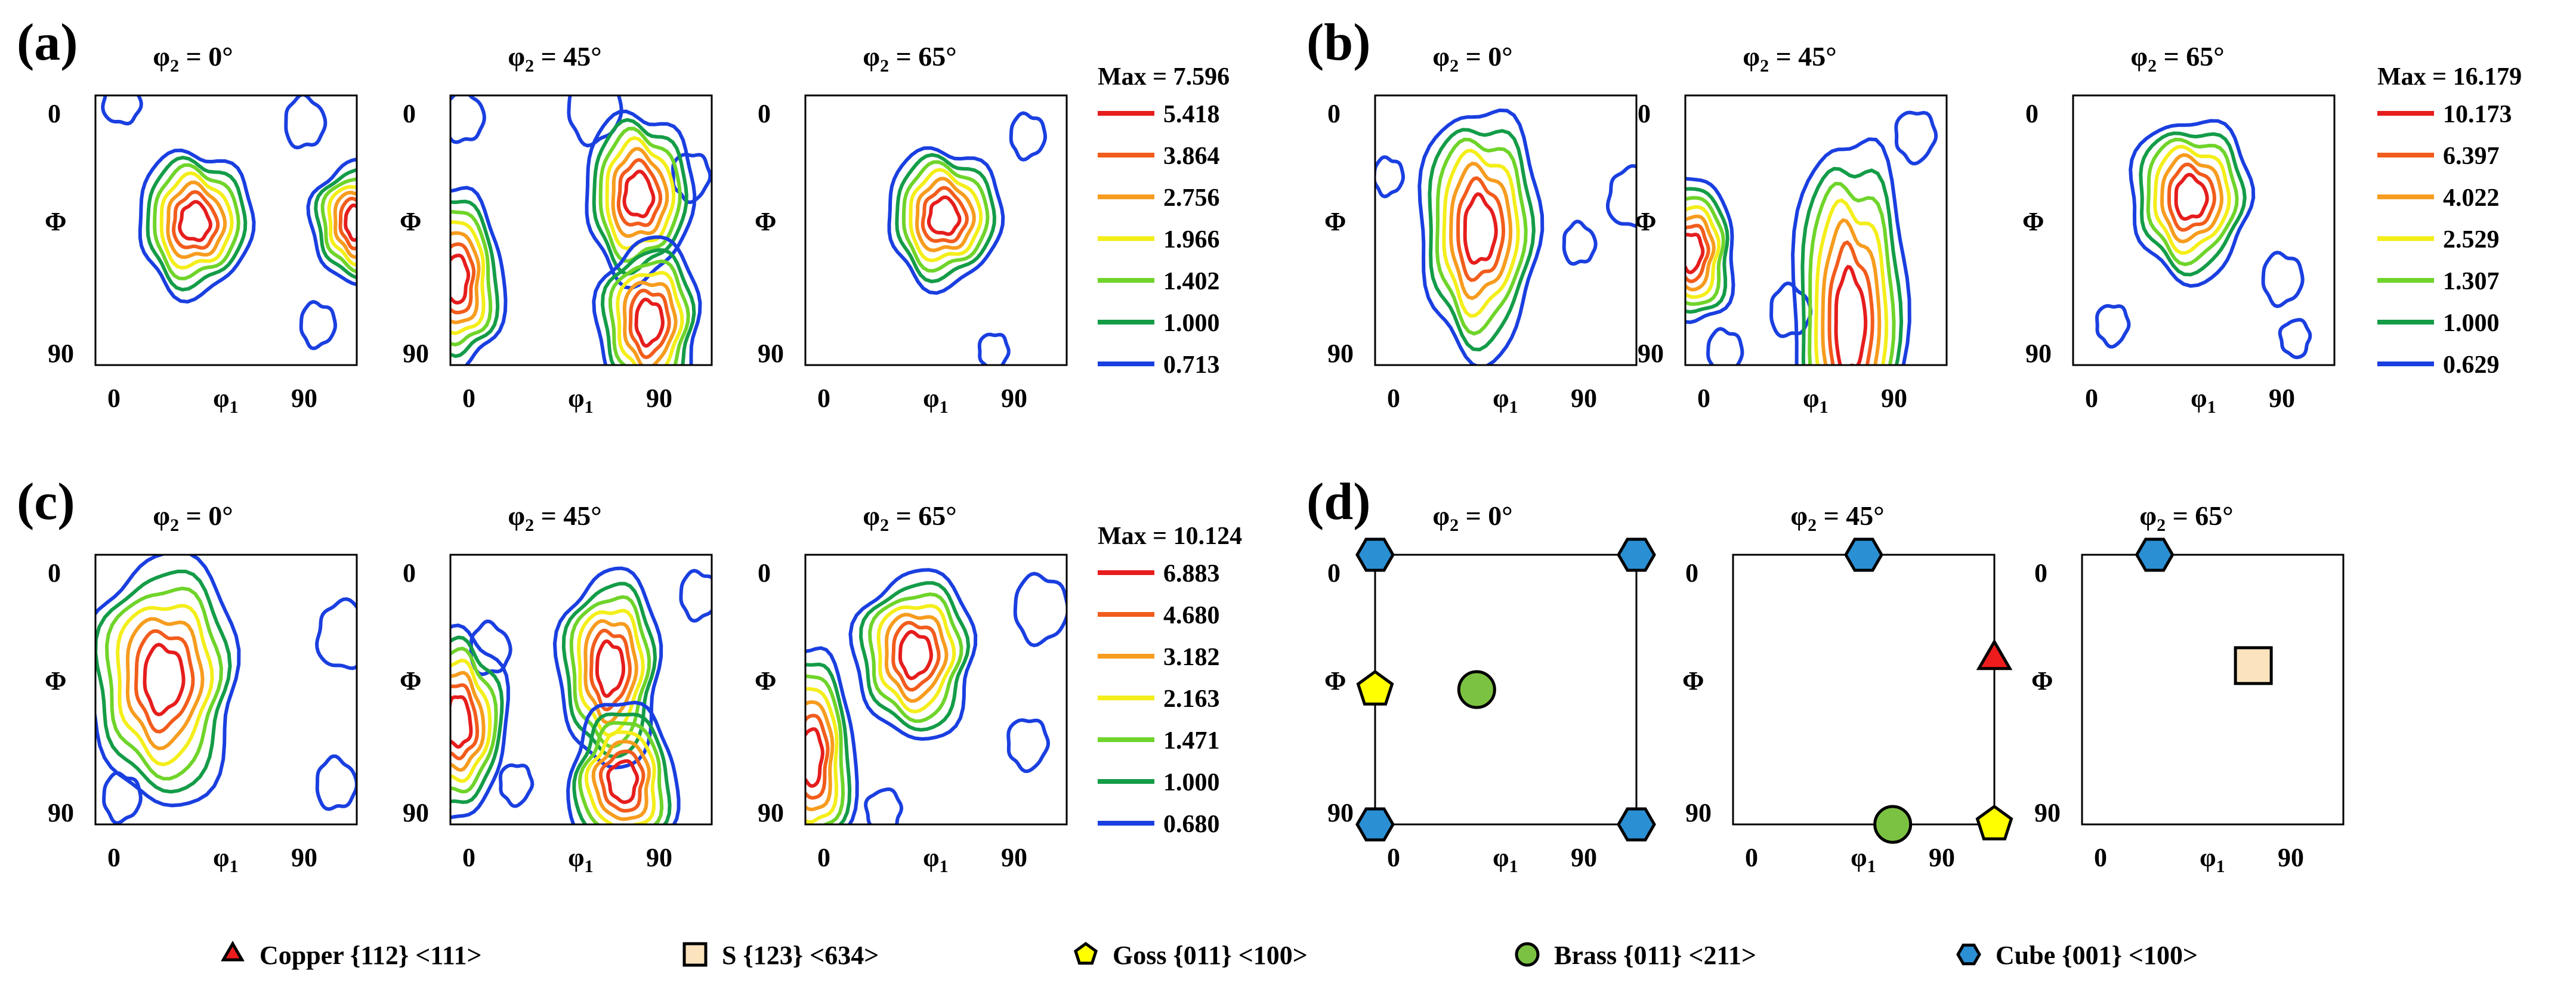 This screenshot has width=2576, height=995. I want to click on legend-level: 10.173, so click(2477, 114).